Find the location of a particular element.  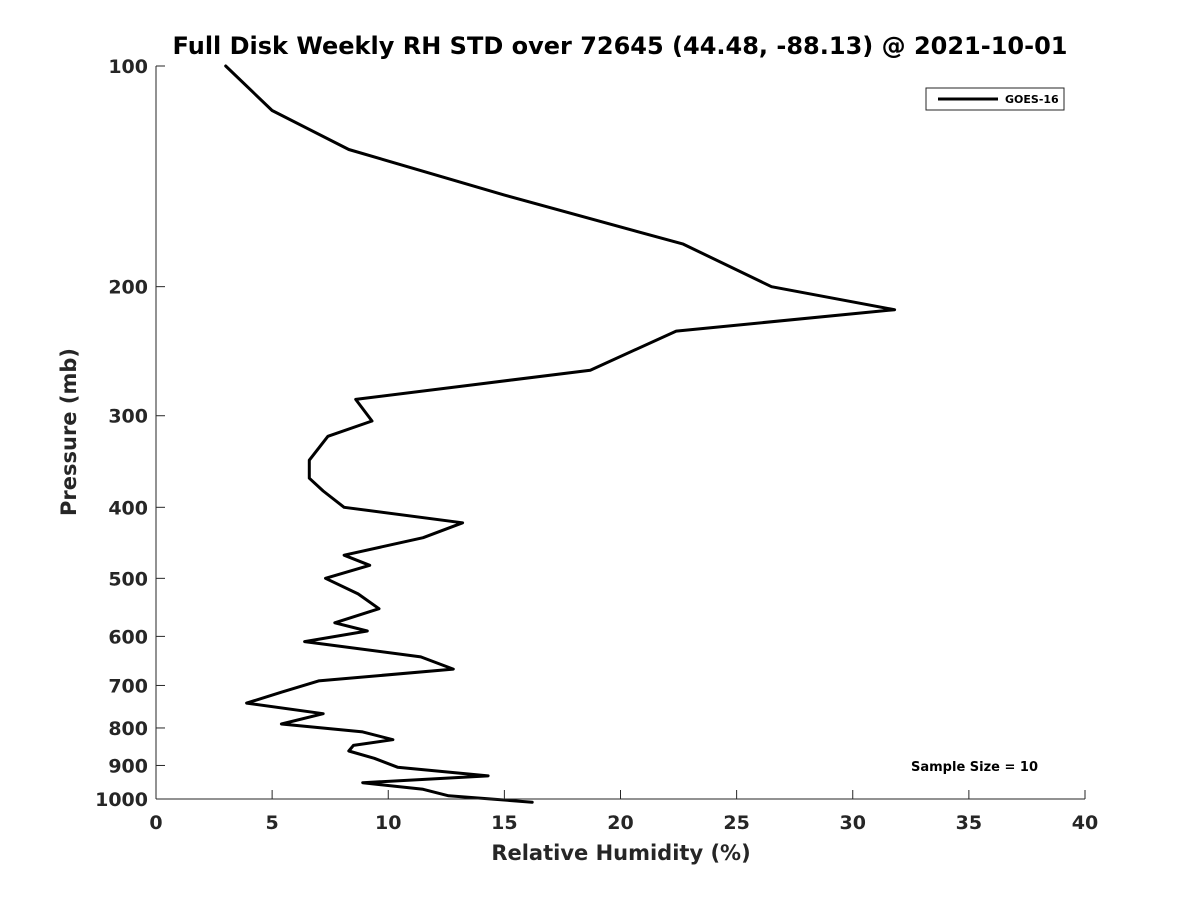

y-tick-label: 100 is located at coordinates (128, 67).